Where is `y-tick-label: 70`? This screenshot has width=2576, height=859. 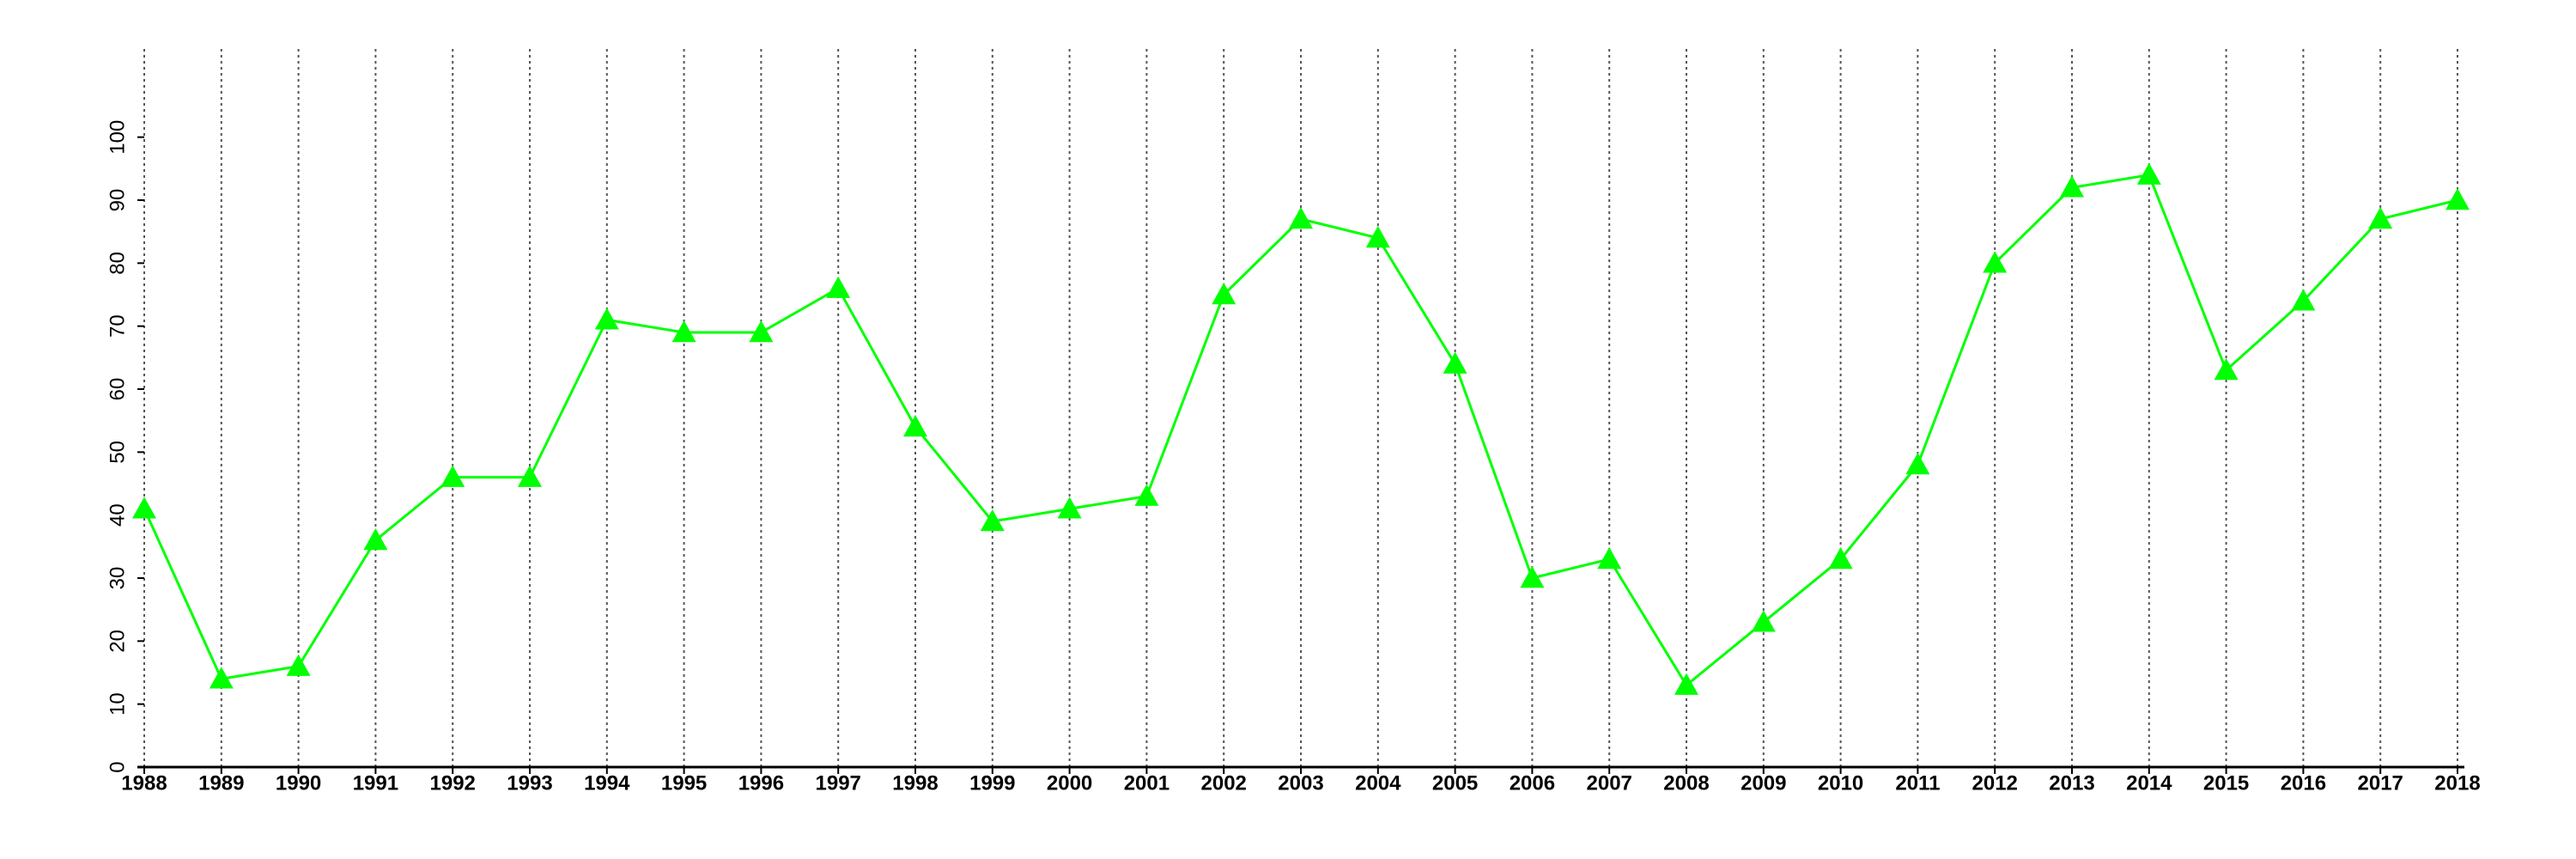
y-tick-label: 70 is located at coordinates (117, 326).